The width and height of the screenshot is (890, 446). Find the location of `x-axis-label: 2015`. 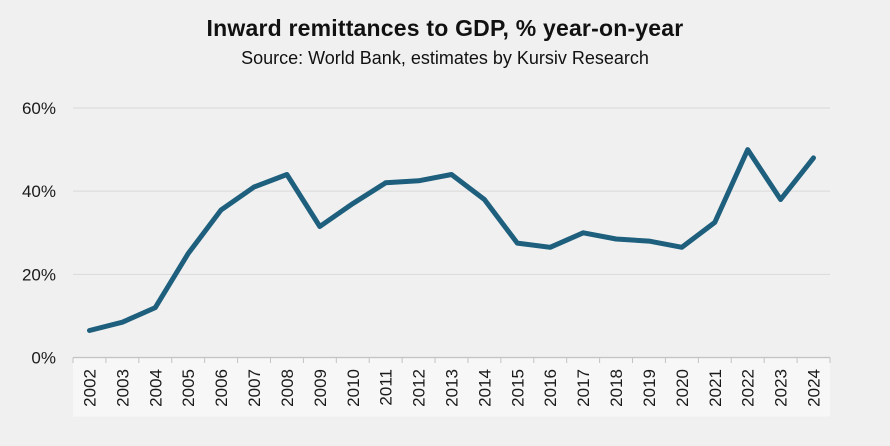

x-axis-label: 2015 is located at coordinates (517, 388).